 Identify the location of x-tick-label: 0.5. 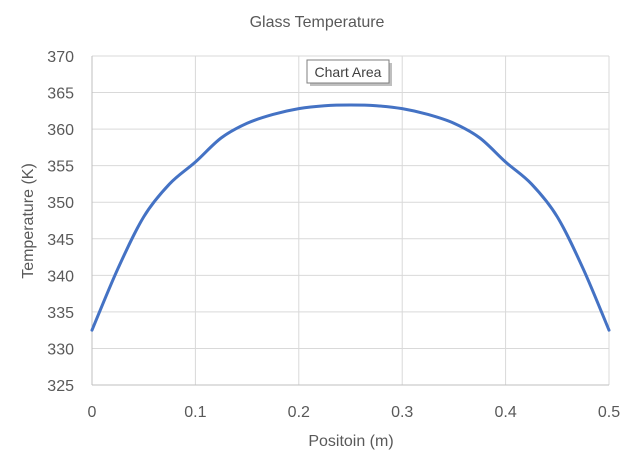
(609, 412).